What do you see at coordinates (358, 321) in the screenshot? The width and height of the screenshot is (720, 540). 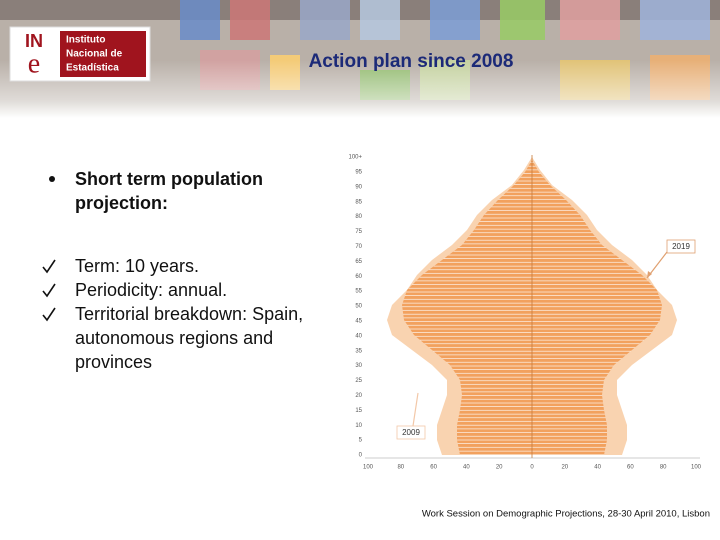 I see `age-label: 45` at bounding box center [358, 321].